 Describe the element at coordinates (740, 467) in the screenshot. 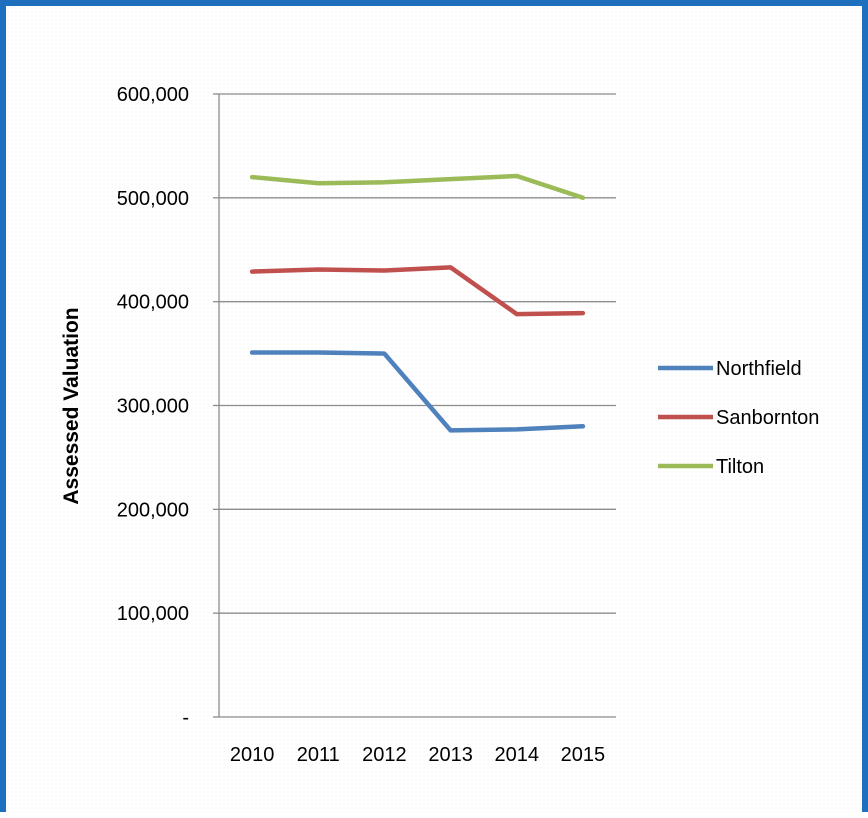

I see `legend-label-tilton: Tilton` at that location.